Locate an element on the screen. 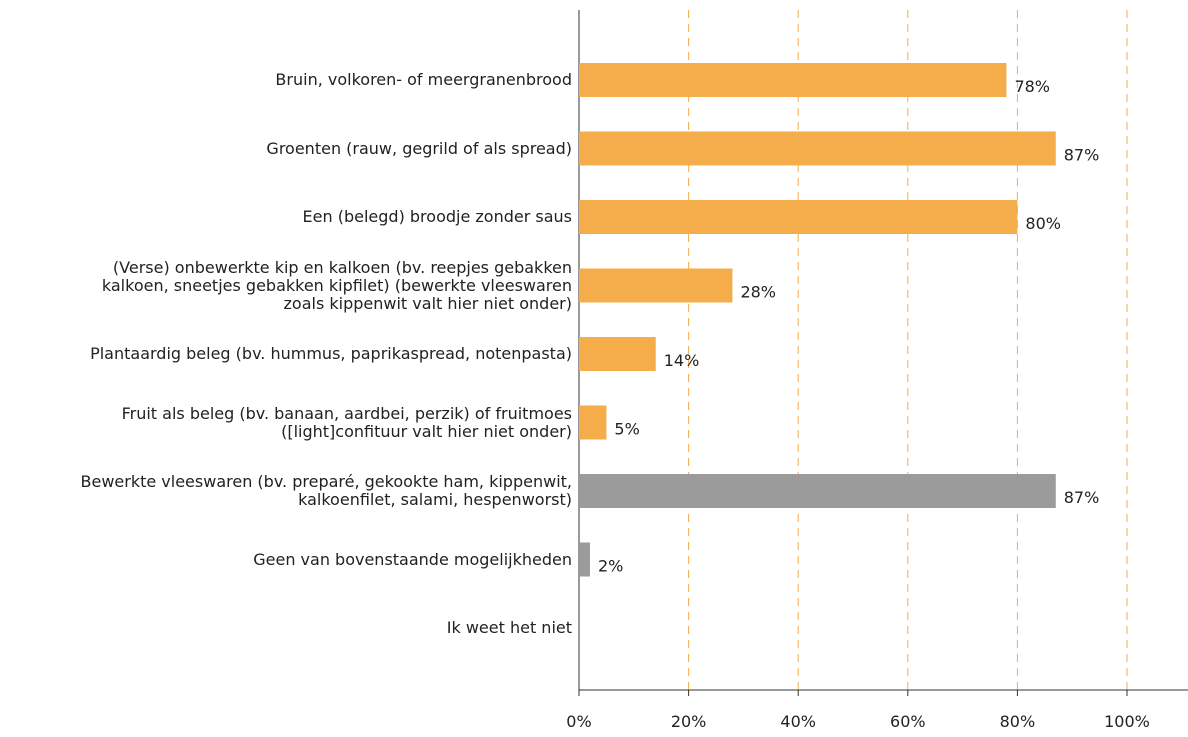  x-tick-label: 80% is located at coordinates (1018, 721).